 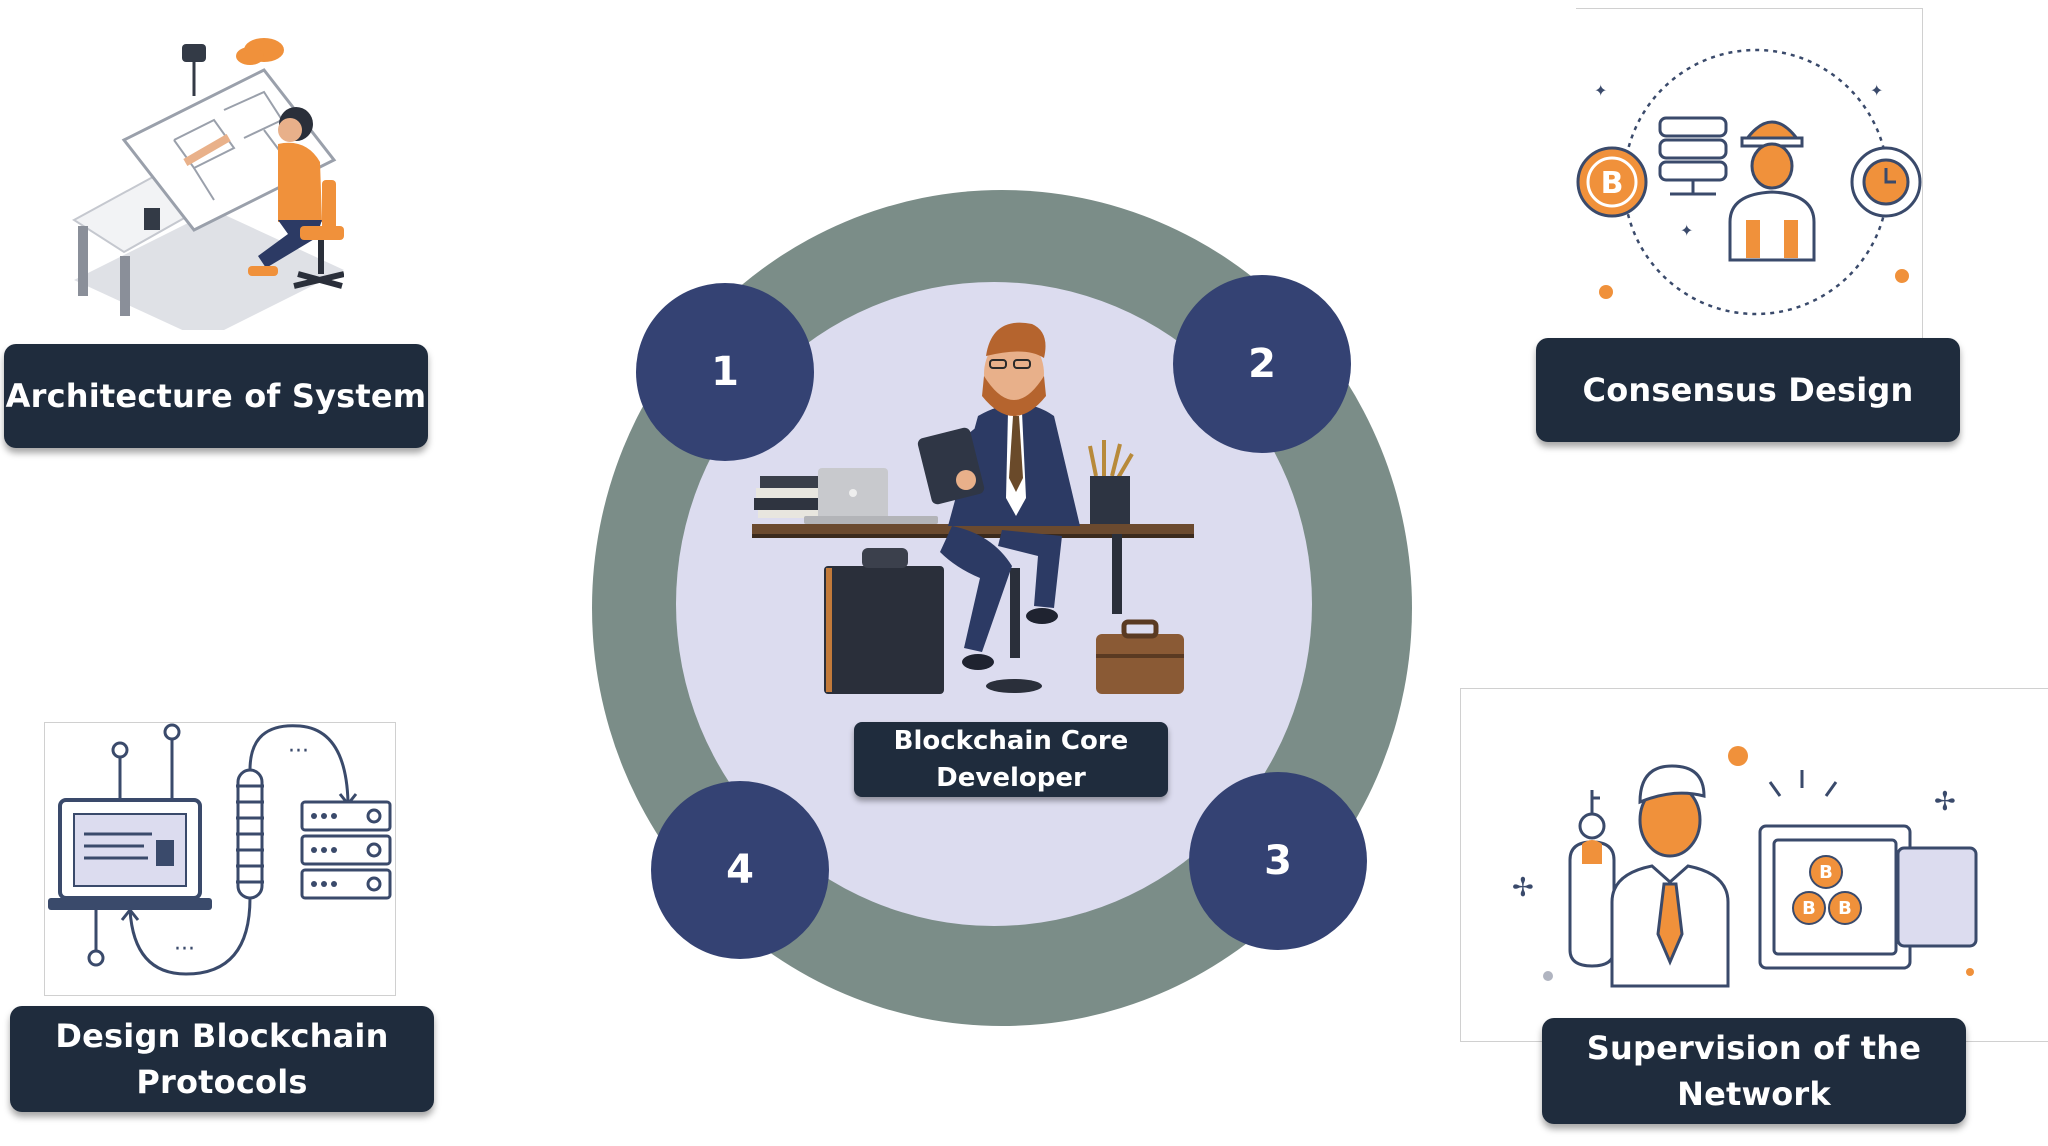 I want to click on protocols-text-line1: Design Blockchain, so click(x=222, y=1036).